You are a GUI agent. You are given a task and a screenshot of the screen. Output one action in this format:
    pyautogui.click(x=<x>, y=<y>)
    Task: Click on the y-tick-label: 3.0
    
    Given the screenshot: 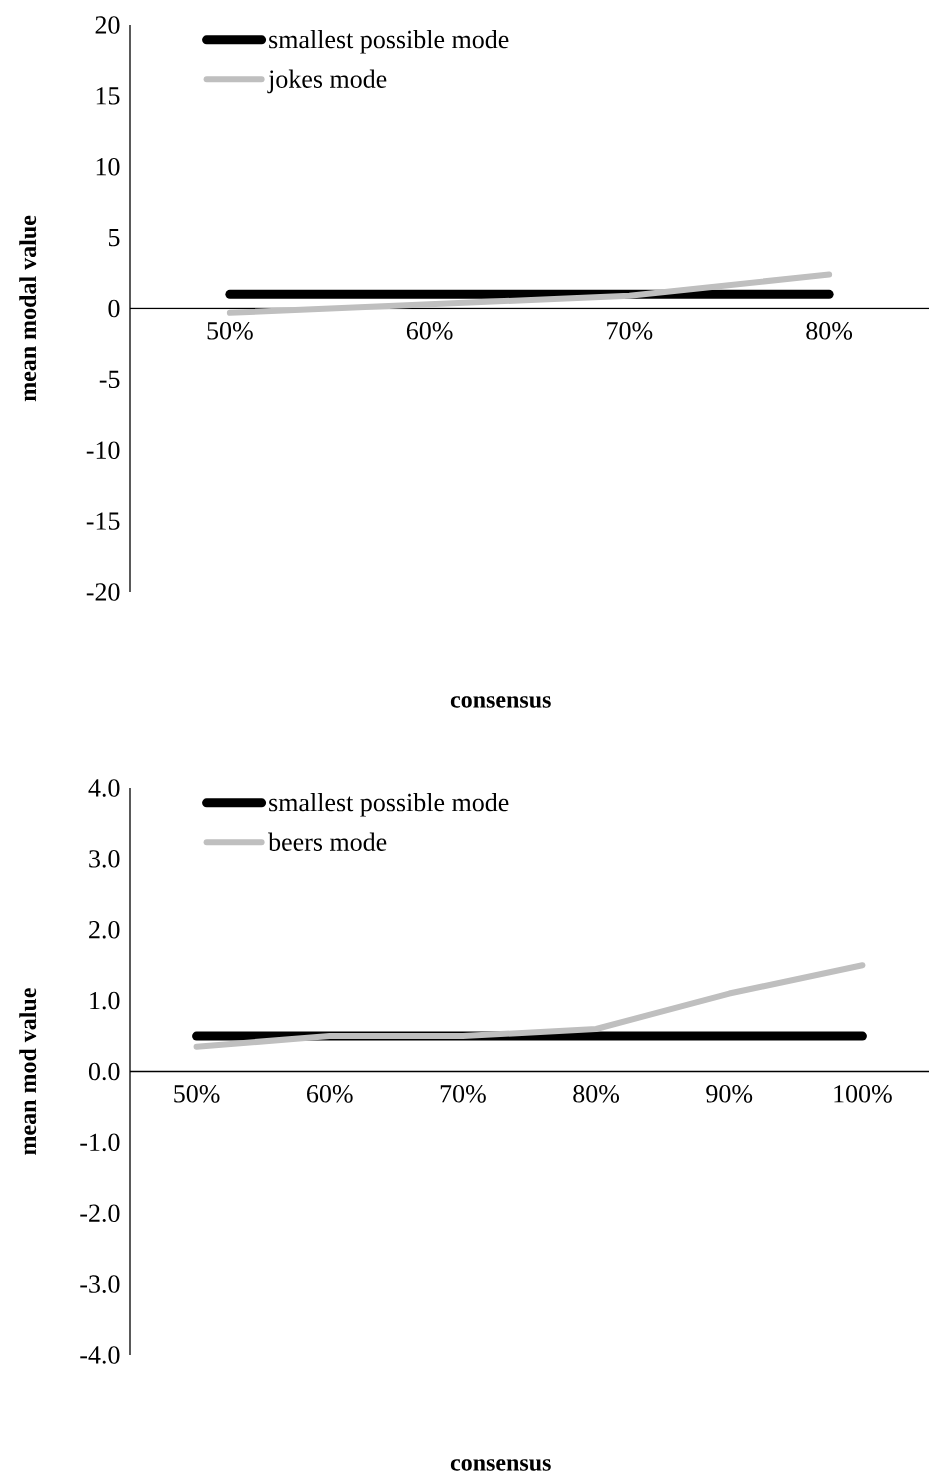 What is the action you would take?
    pyautogui.click(x=104, y=859)
    